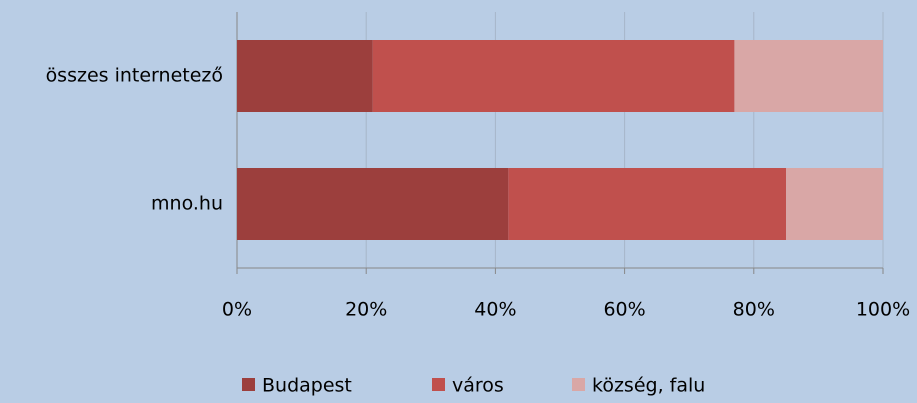  I want to click on legend-label: Budapest, so click(307, 386).